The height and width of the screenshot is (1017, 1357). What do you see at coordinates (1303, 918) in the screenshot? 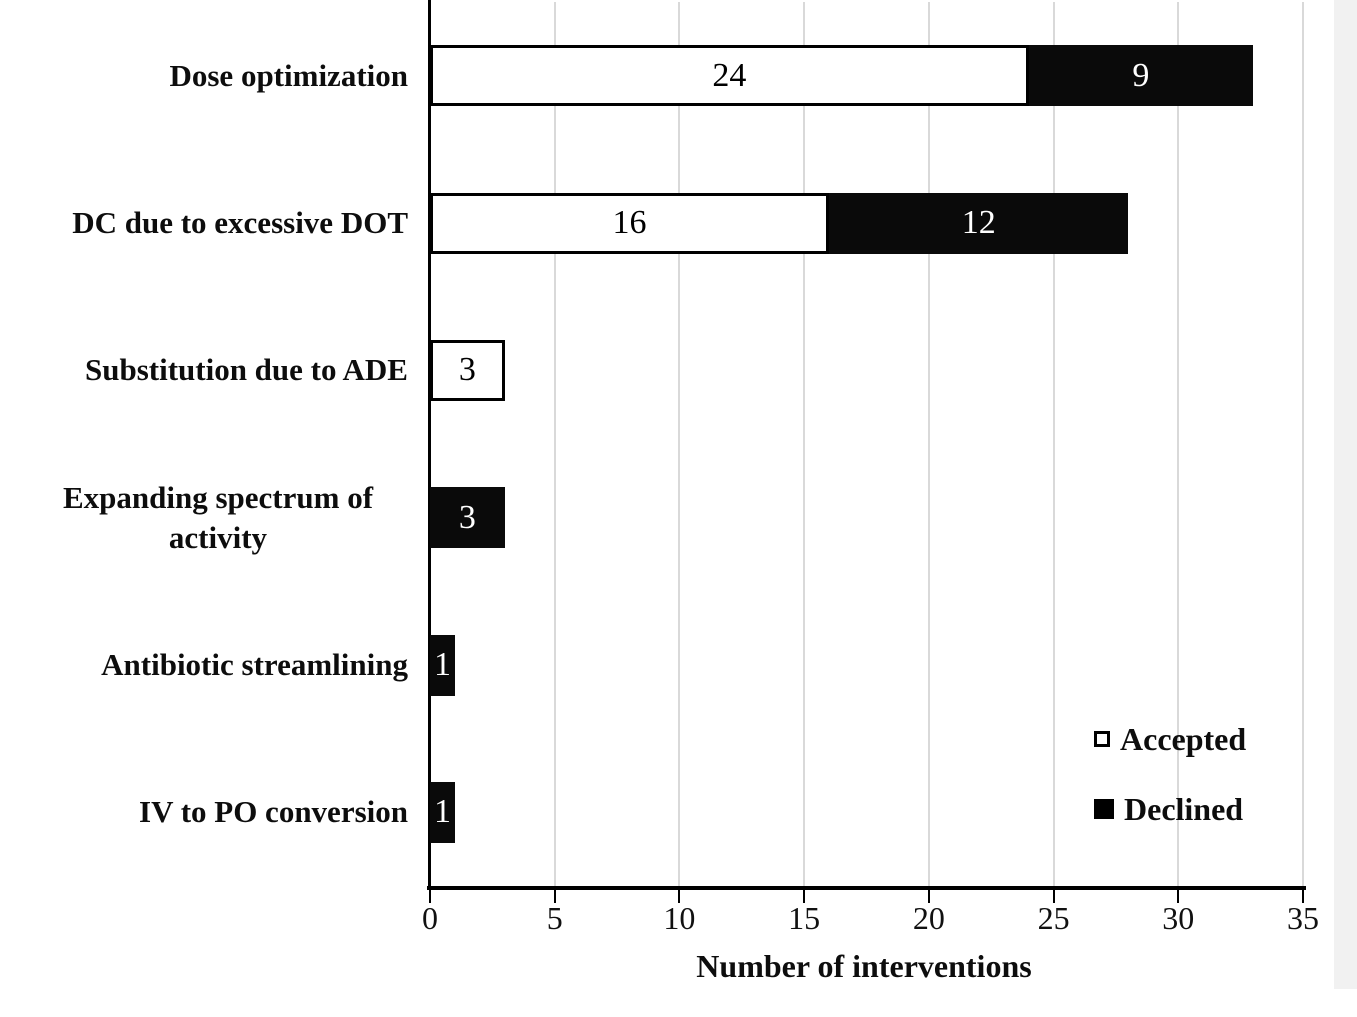
I see `x-tick-label-35: 35` at bounding box center [1303, 918].